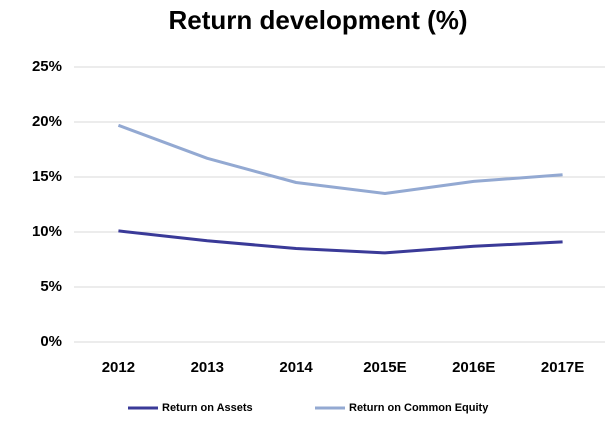 The width and height of the screenshot is (610, 421). What do you see at coordinates (296, 367) in the screenshot?
I see `x-tick-label: 2014` at bounding box center [296, 367].